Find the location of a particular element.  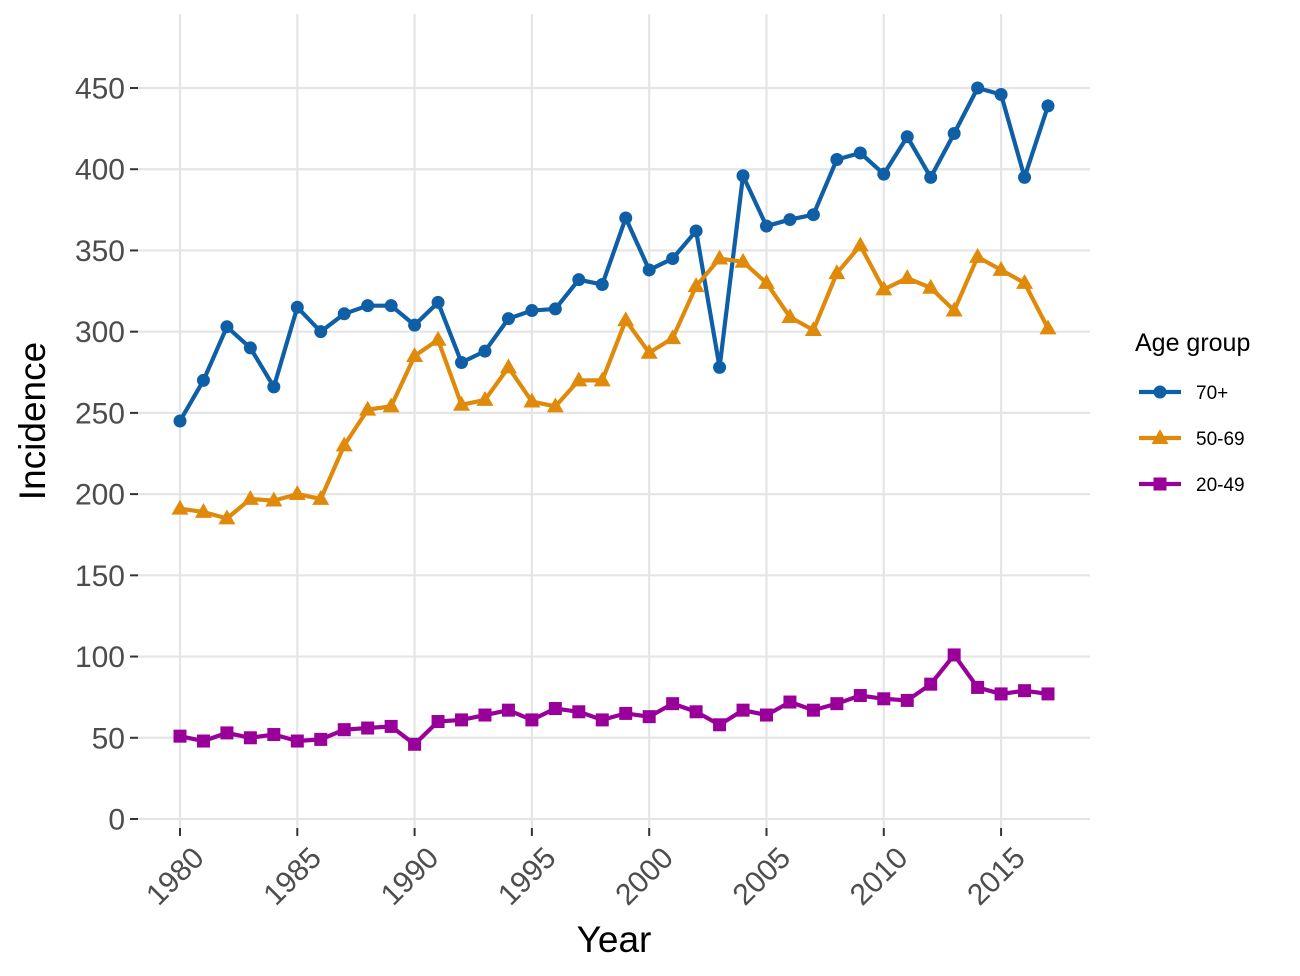

y-tick-label: 200 is located at coordinates (100, 495).